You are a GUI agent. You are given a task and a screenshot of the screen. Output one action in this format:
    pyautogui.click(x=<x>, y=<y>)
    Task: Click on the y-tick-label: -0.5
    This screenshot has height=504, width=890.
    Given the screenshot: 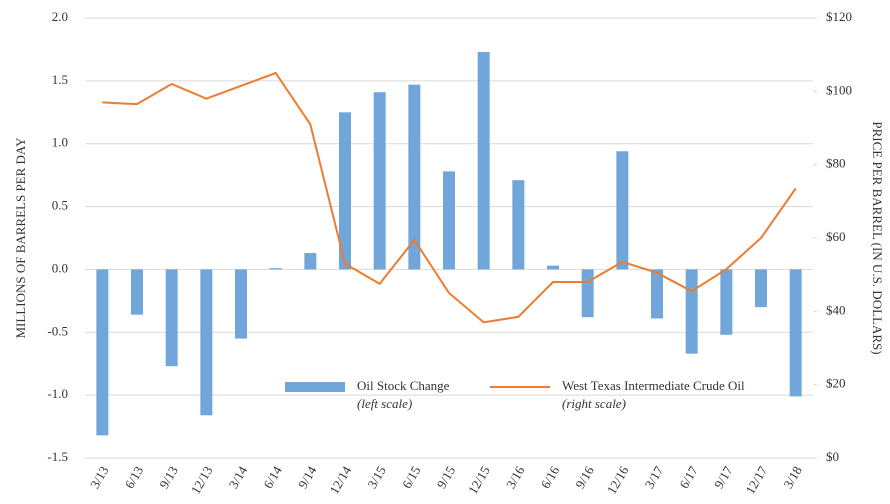 What is the action you would take?
    pyautogui.click(x=57, y=330)
    